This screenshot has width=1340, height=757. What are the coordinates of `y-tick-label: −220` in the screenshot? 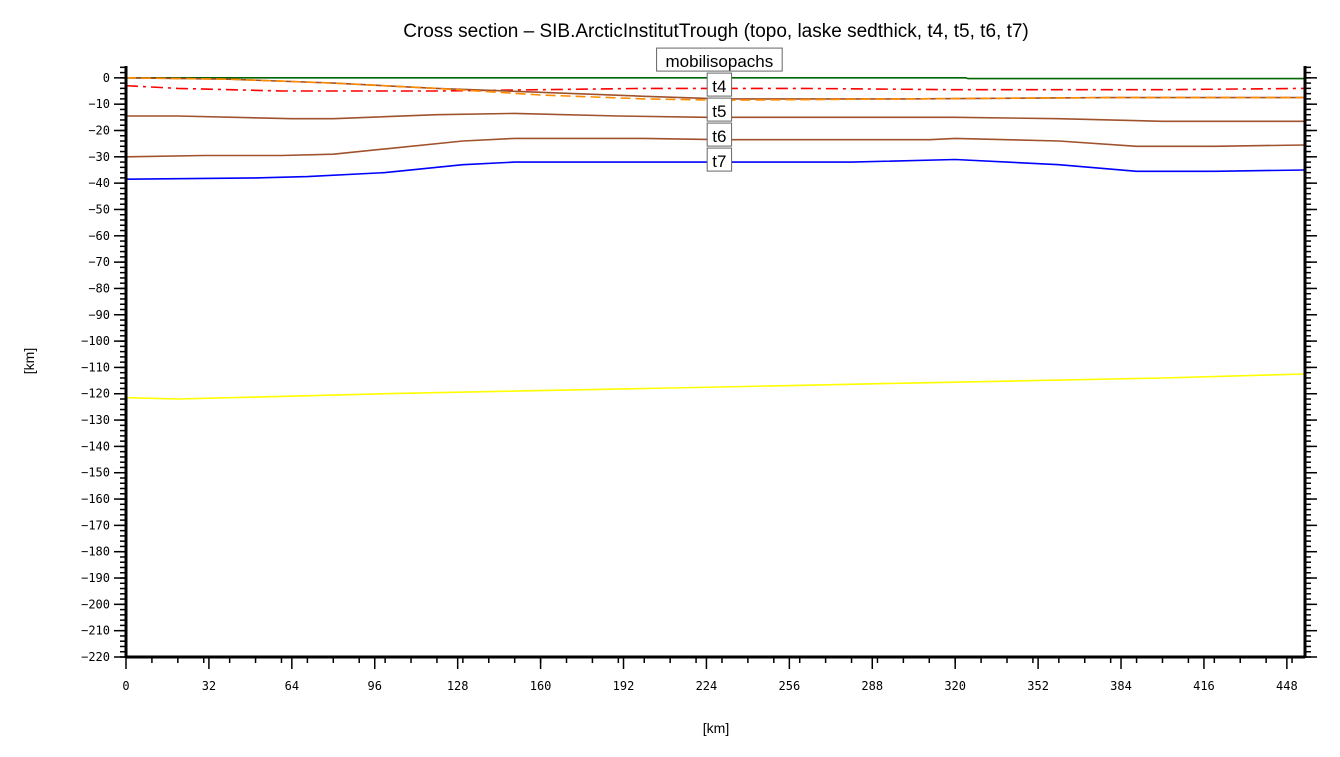 It's located at (95, 657).